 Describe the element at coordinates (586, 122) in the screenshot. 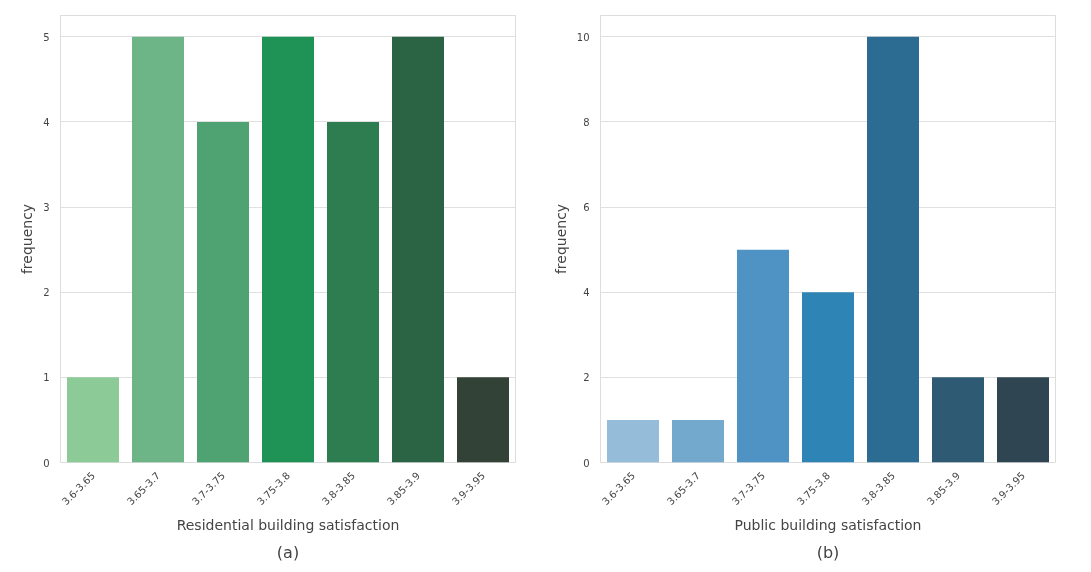

I see `y-tick-label: 8` at that location.